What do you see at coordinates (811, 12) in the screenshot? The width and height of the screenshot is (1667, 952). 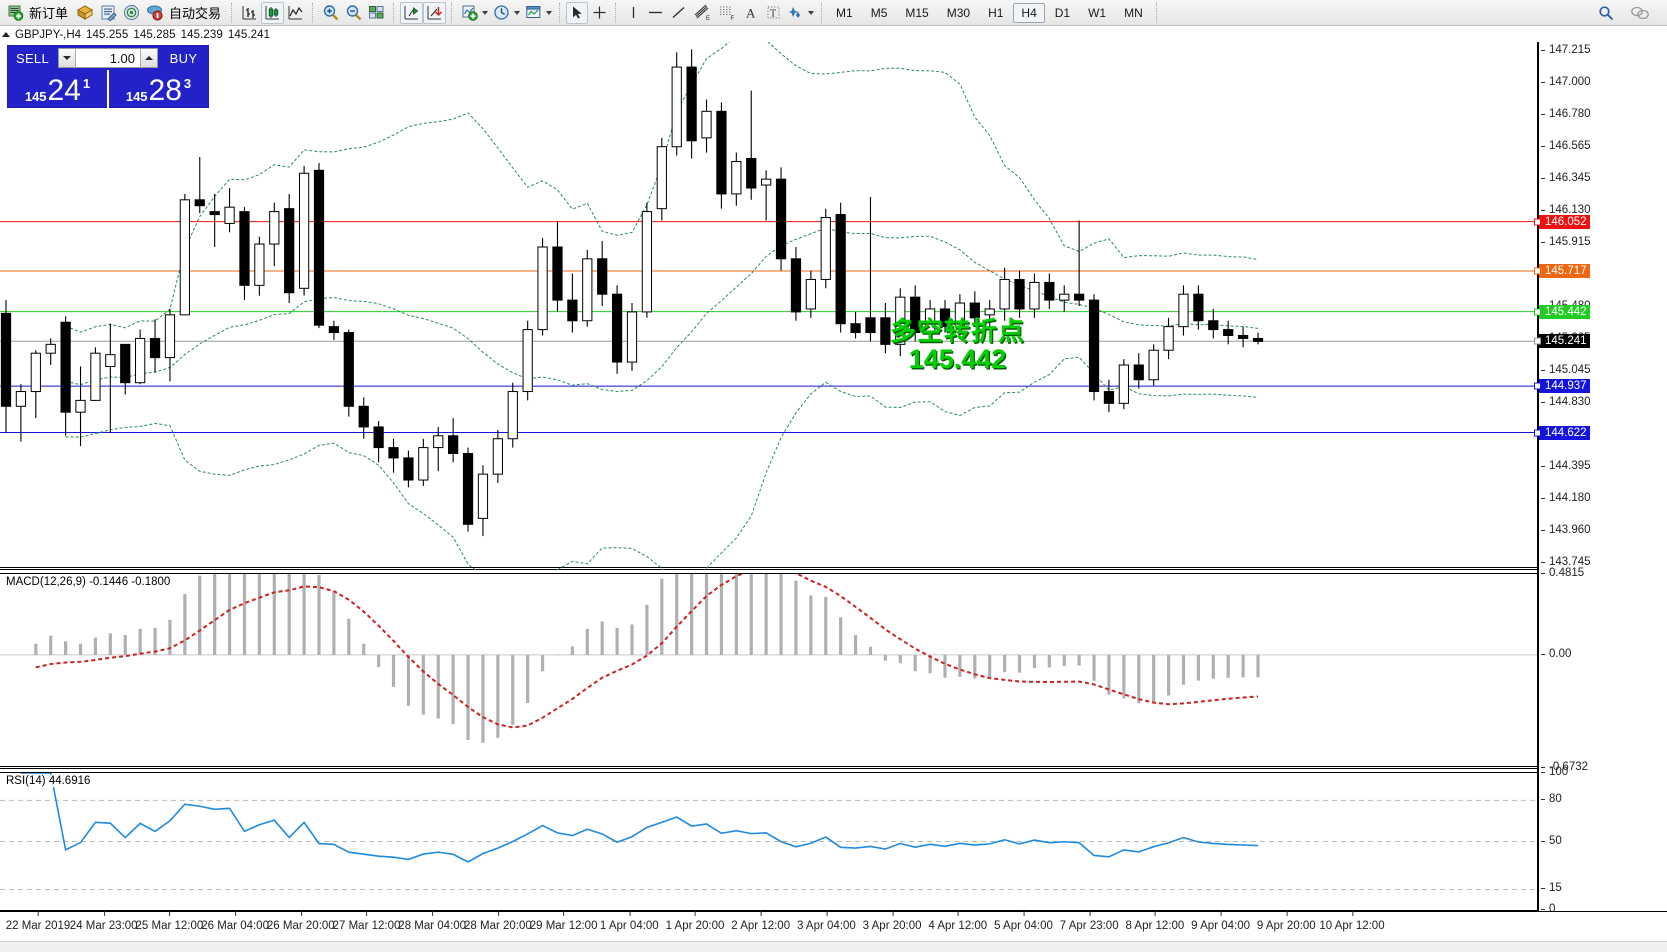 I see `shapes-dropdown-caret` at bounding box center [811, 12].